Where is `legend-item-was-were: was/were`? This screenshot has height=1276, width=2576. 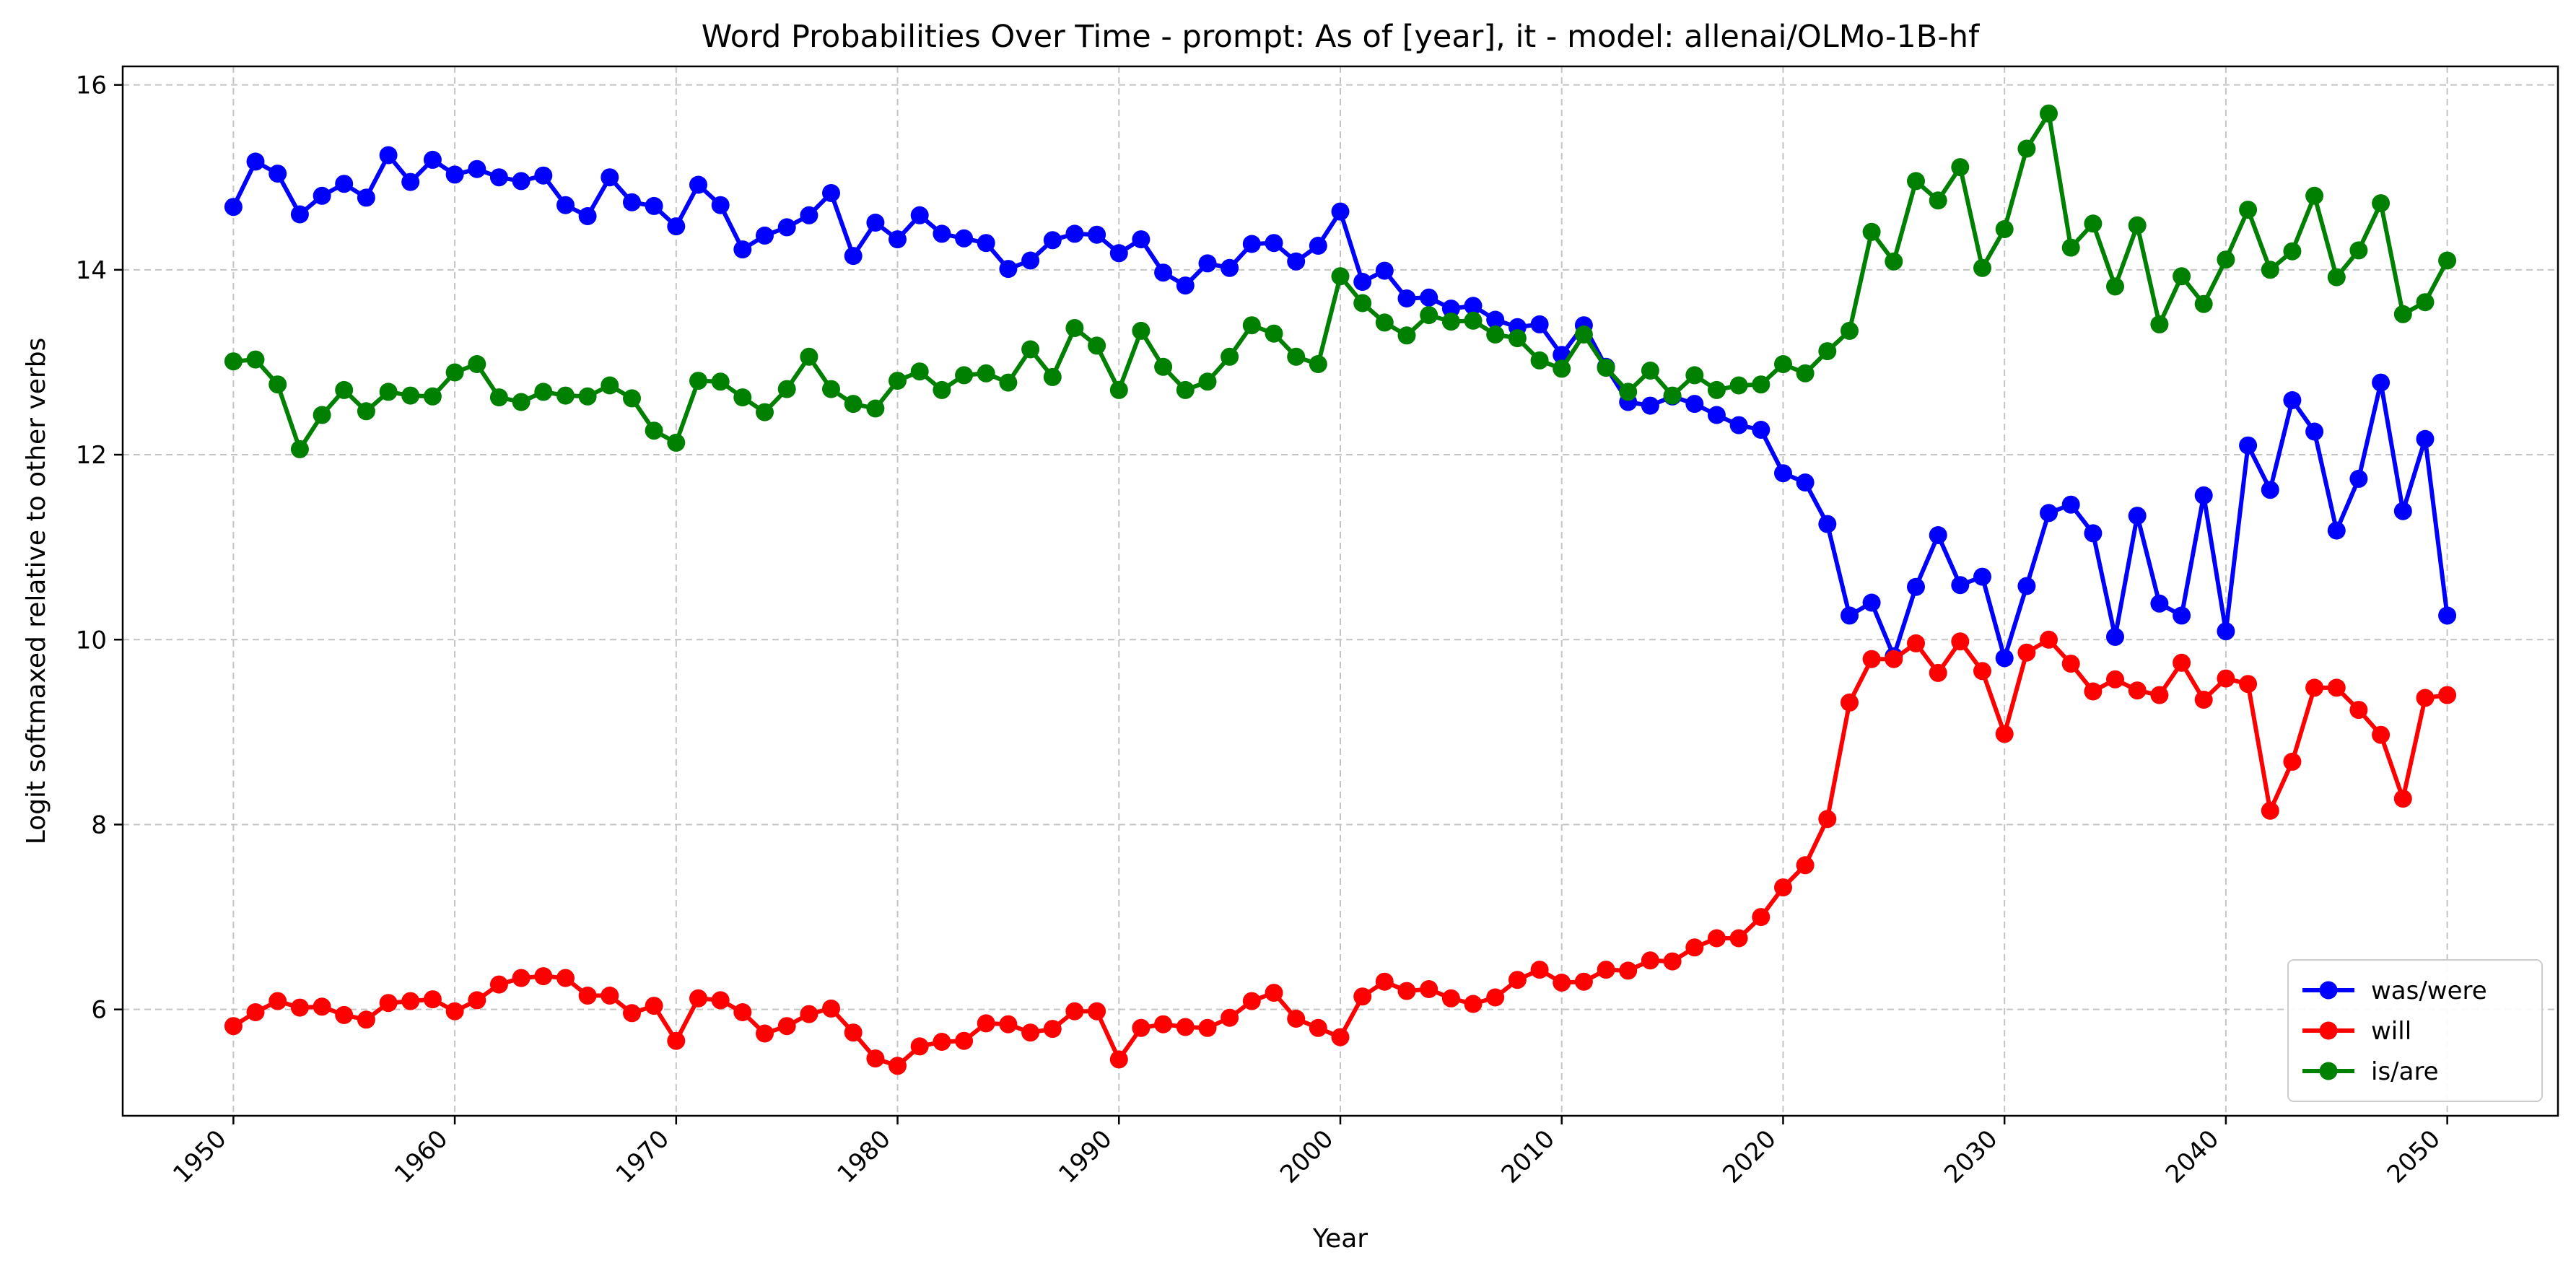
legend-item-was-were: was/were is located at coordinates (2394, 990).